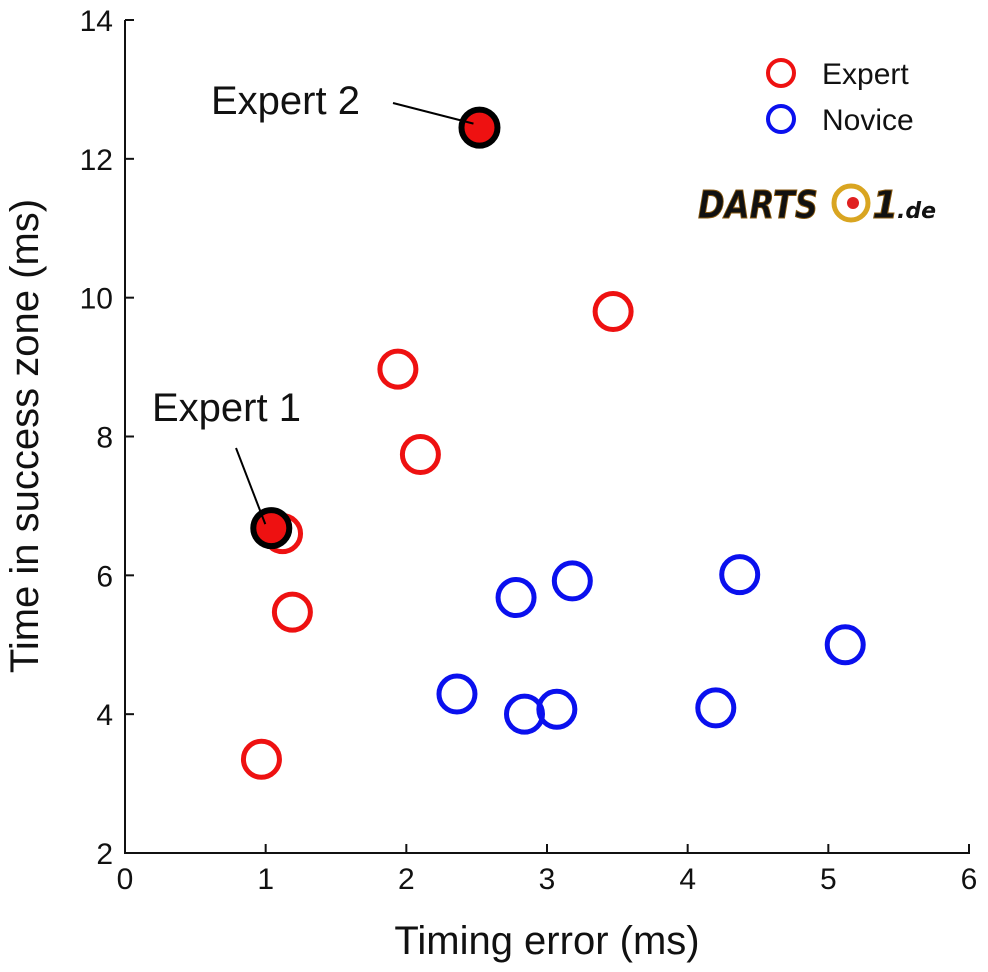  What do you see at coordinates (840, 97) in the screenshot?
I see `legend: Expert Novice` at bounding box center [840, 97].